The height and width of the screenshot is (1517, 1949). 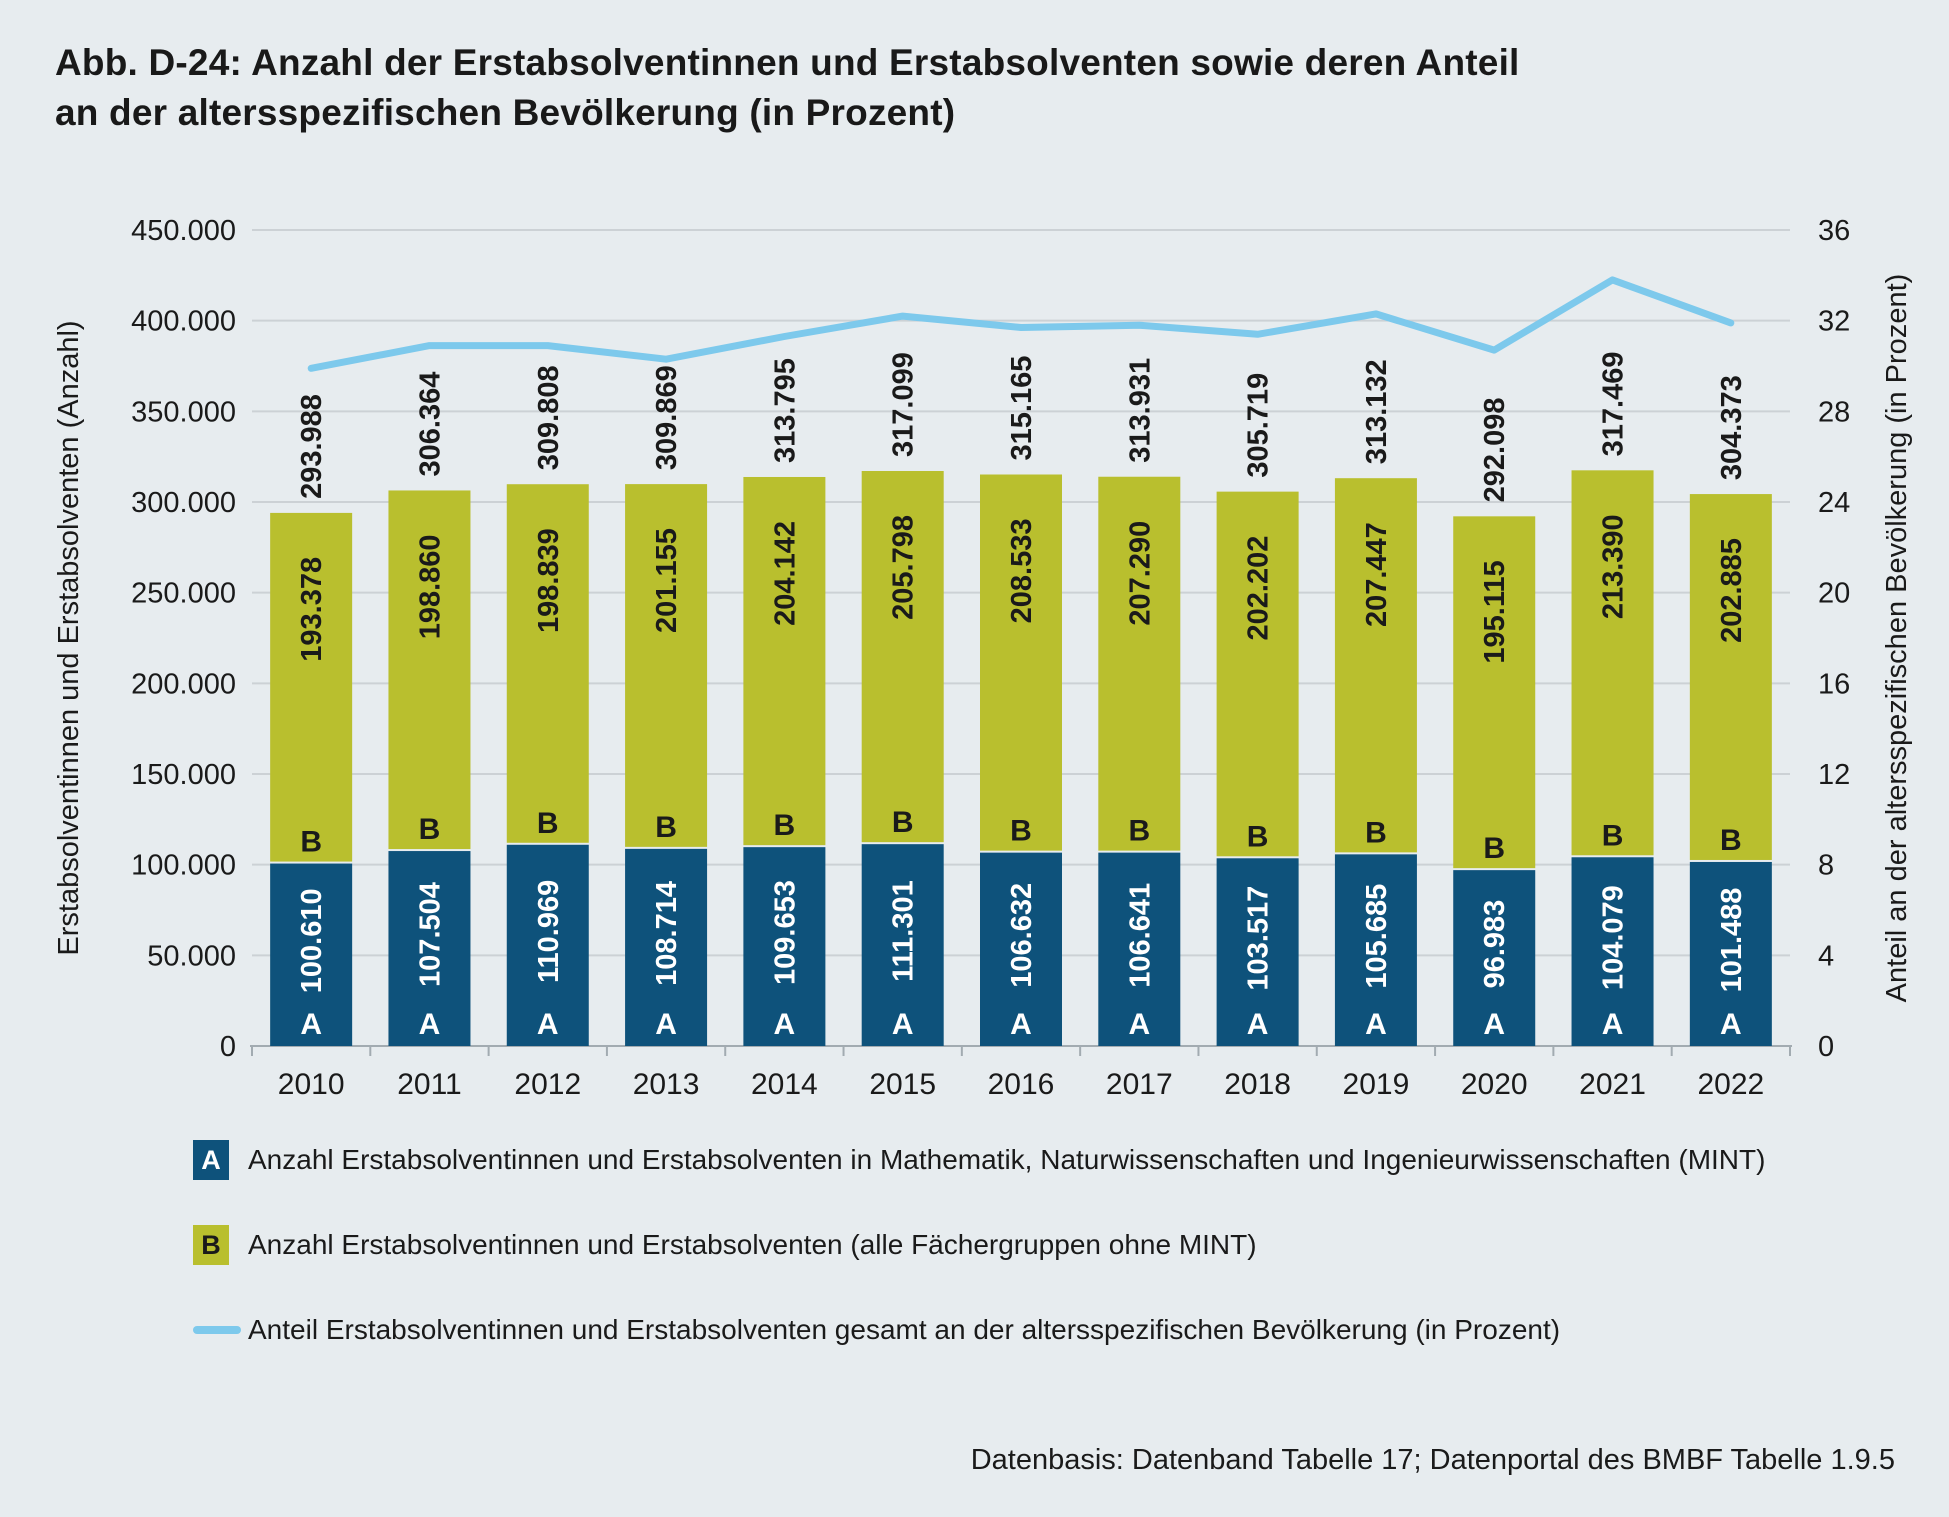 I want to click on bar-total-label: 306.364, so click(x=430, y=424).